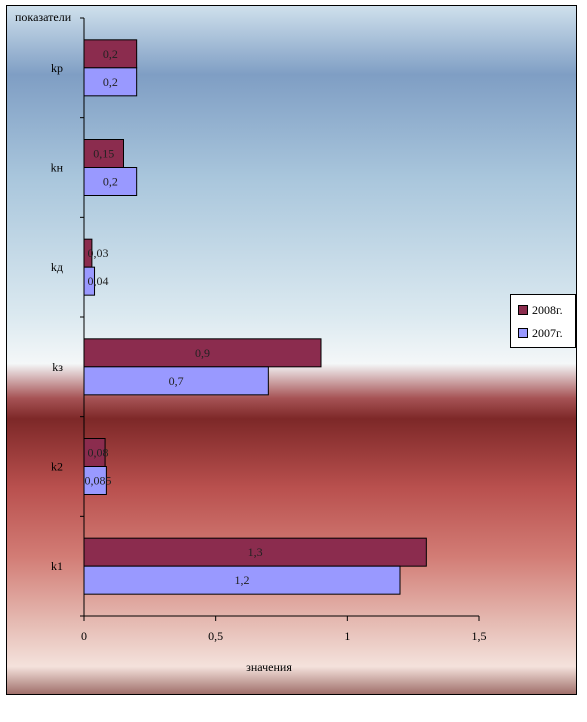  I want to click on legend-item-2008: 2008г., so click(540, 310).